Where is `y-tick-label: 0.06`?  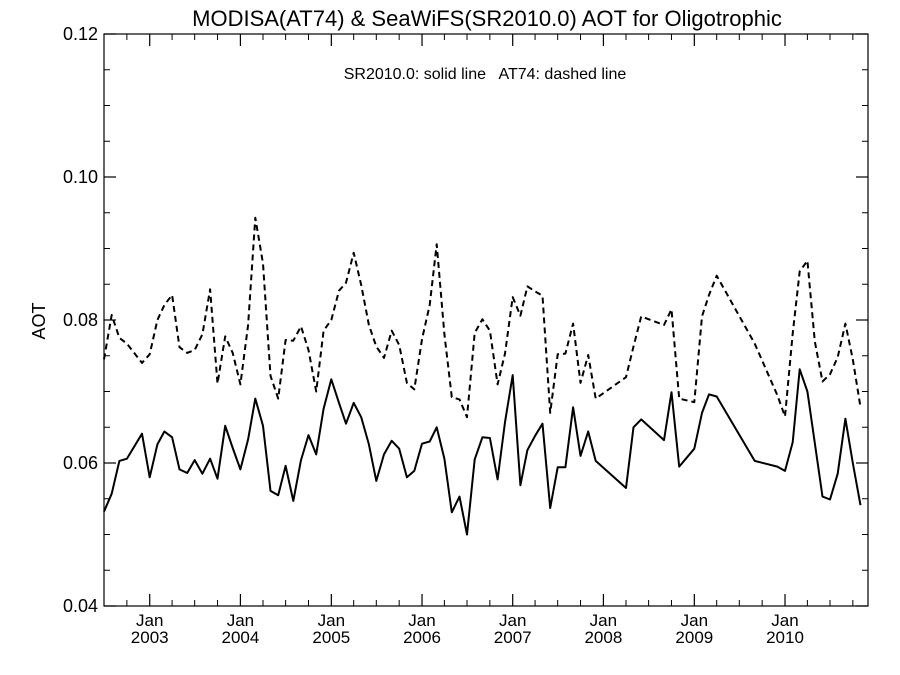 y-tick-label: 0.06 is located at coordinates (80, 463).